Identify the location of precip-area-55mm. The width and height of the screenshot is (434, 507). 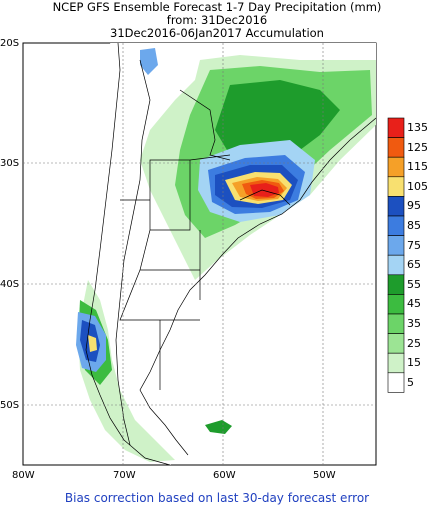
(277, 120).